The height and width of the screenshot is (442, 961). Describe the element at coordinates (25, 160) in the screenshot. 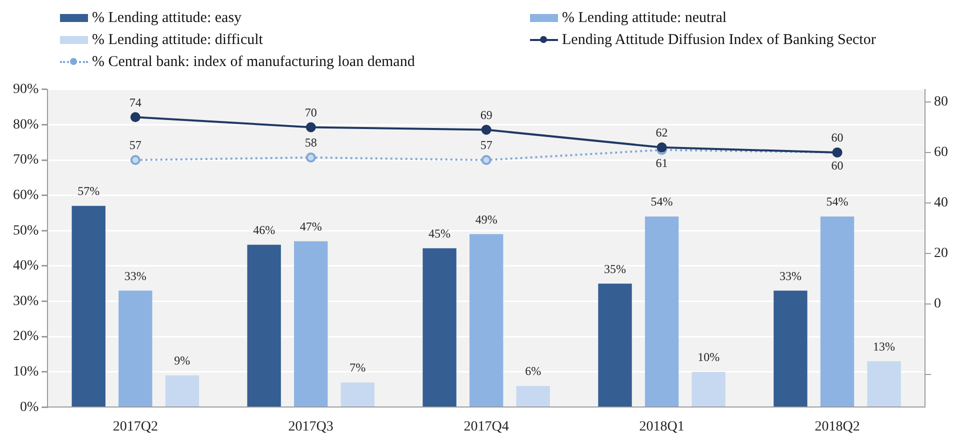

I see `y-tick-label: 70%` at that location.